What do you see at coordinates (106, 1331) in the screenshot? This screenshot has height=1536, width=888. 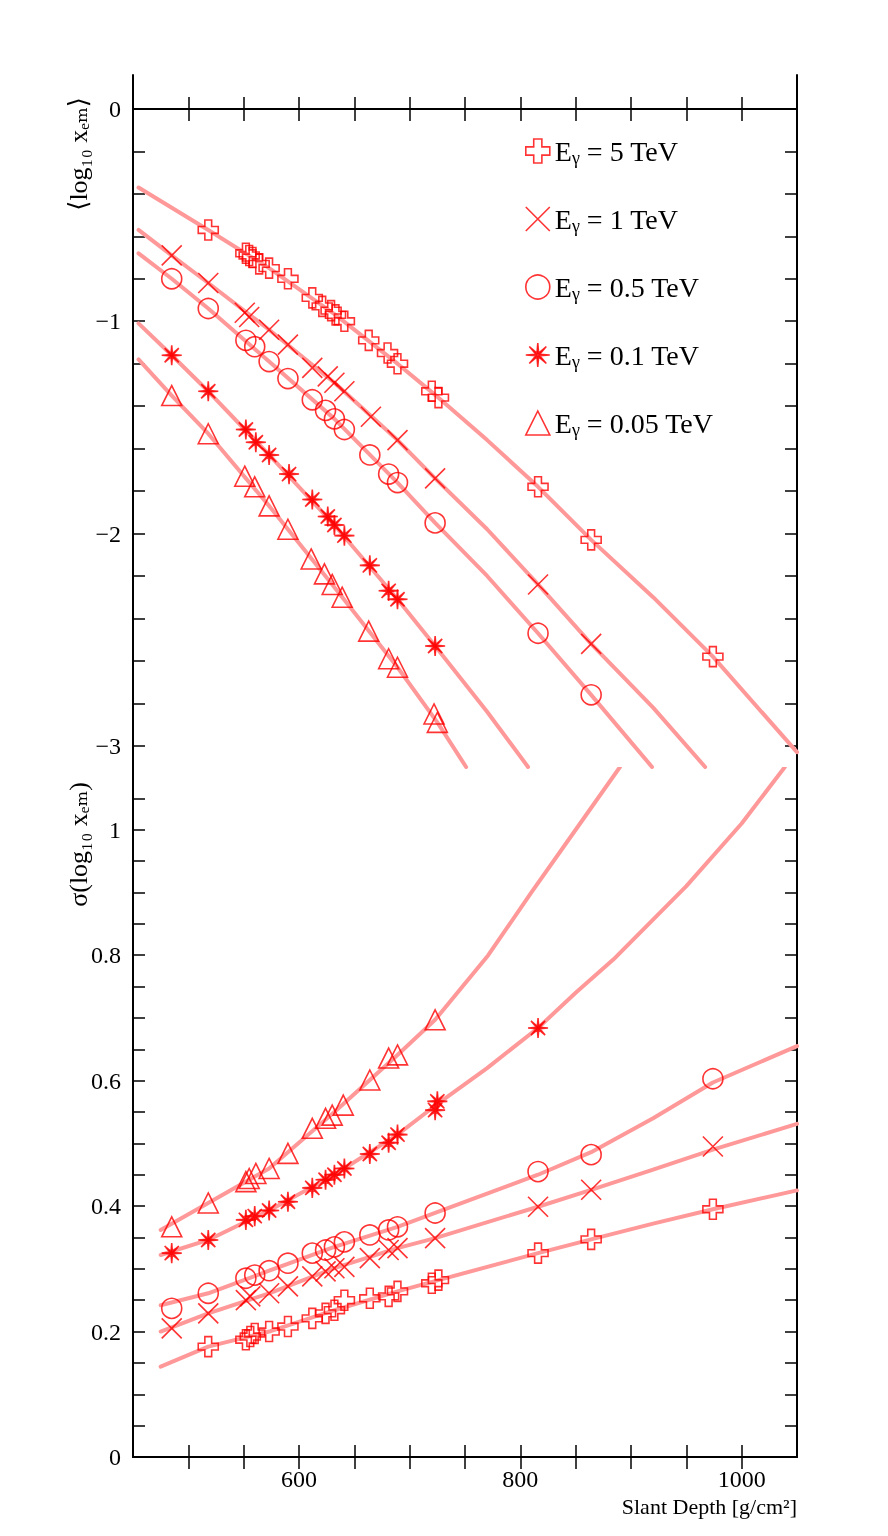 I see `y-tick-label: 0.2` at bounding box center [106, 1331].